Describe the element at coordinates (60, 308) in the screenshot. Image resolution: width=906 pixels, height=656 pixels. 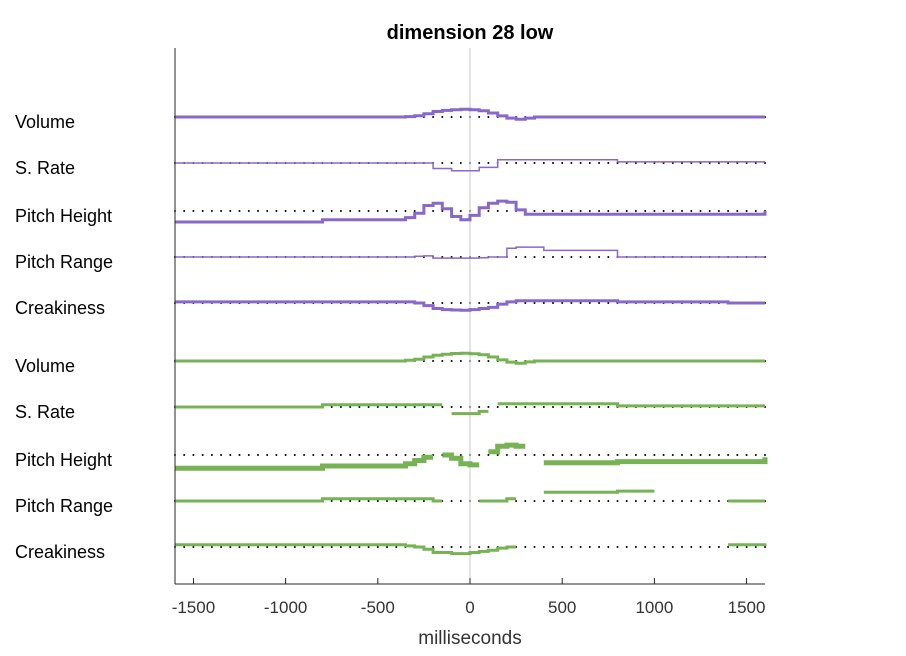
I see `row-label: Creakiness` at that location.